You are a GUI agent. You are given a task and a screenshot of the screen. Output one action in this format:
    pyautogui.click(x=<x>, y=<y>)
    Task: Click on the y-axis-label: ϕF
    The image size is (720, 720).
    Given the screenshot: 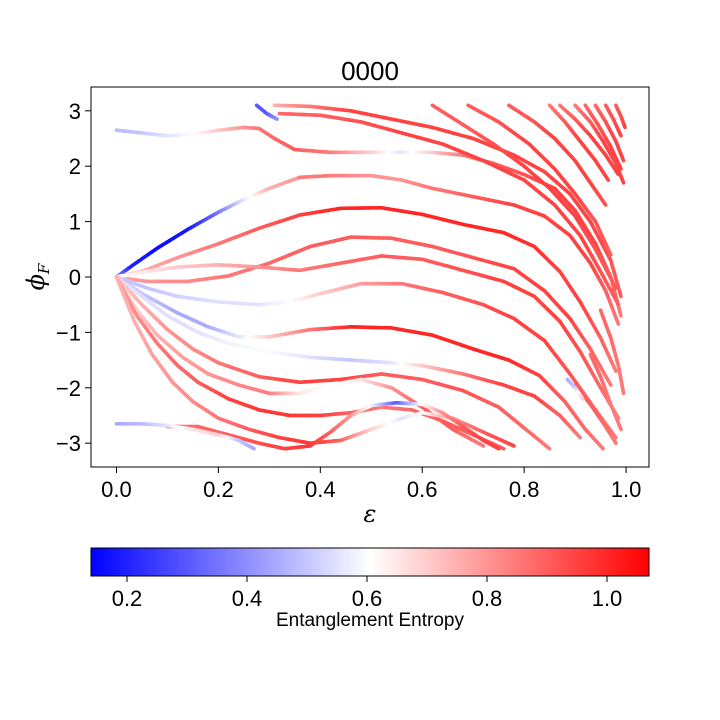 What is the action you would take?
    pyautogui.click(x=37, y=276)
    